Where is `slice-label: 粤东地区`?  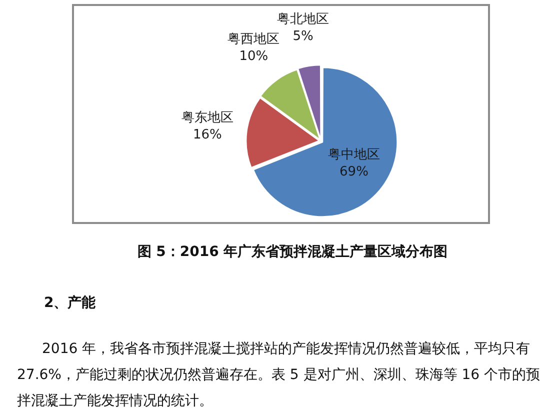 slice-label: 粤东地区 is located at coordinates (207, 118).